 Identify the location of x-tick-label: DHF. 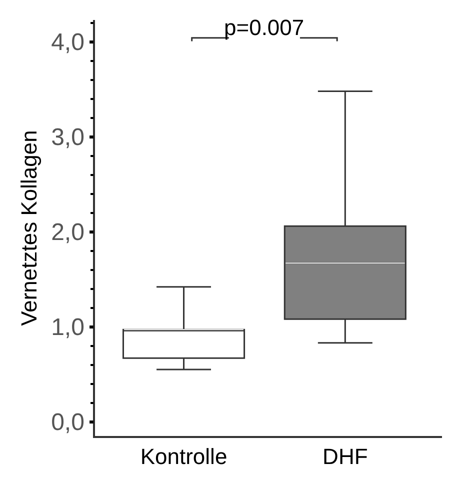
(345, 457).